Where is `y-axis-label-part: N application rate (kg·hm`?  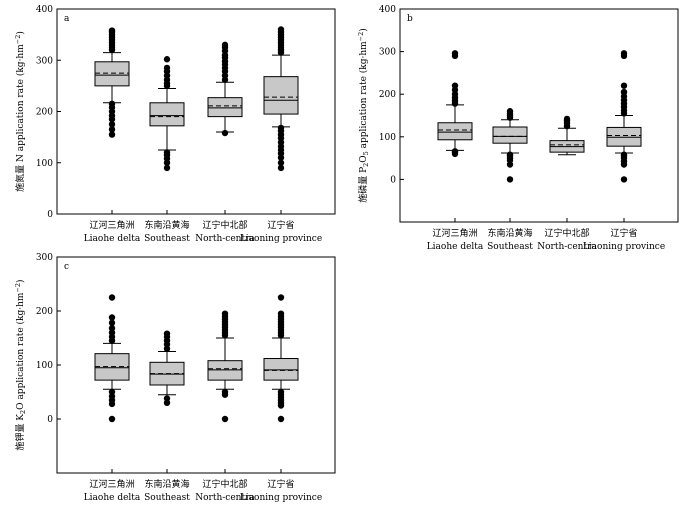 y-axis-label-part: N application rate (kg·hm is located at coordinates (20, 103).